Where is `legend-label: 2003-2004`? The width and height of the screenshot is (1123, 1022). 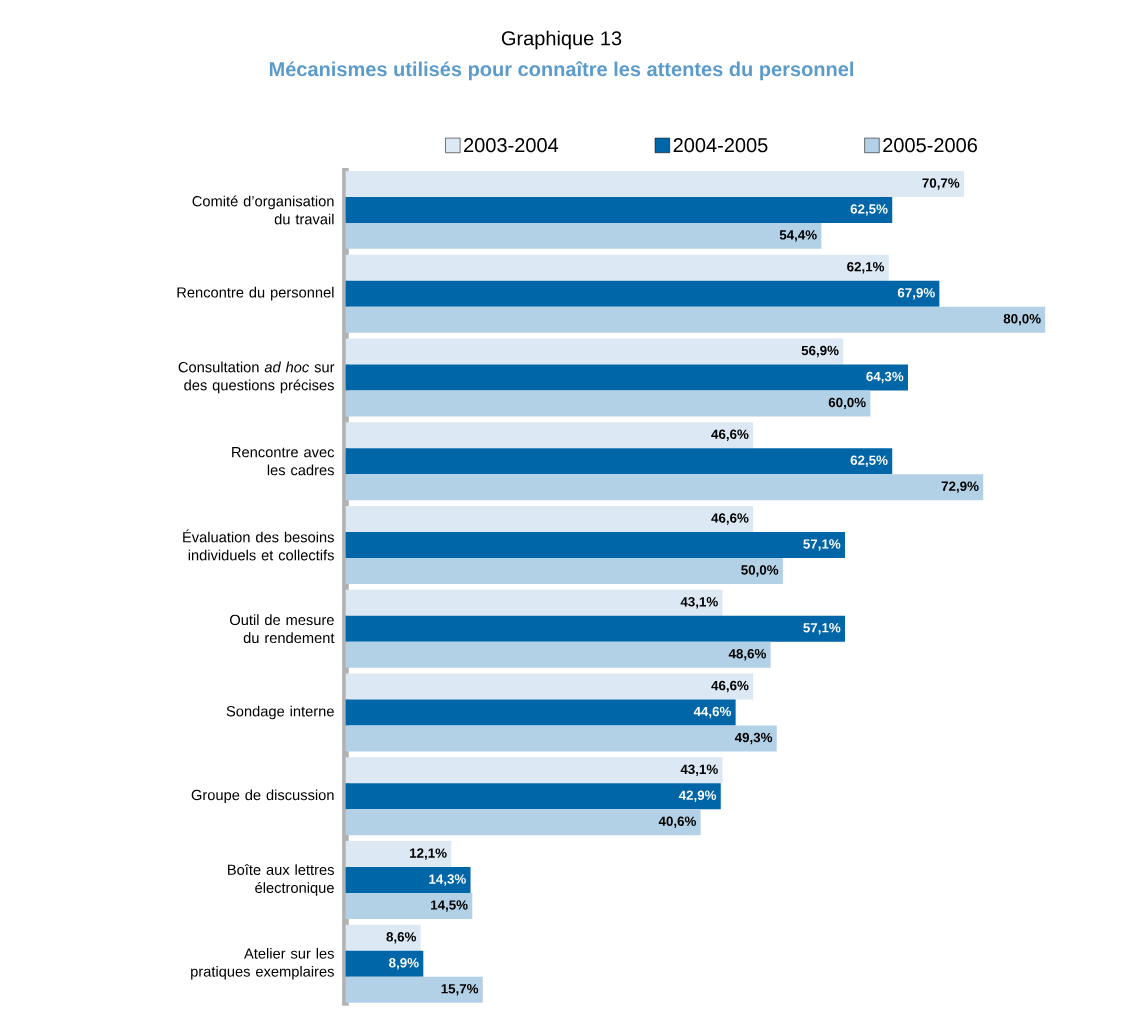 legend-label: 2003-2004 is located at coordinates (511, 145).